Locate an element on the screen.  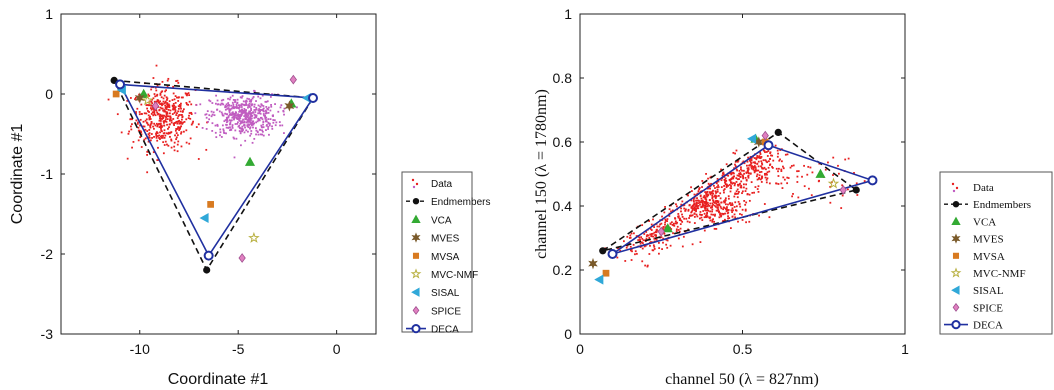
legend-label: VCA is located at coordinates (441, 220).